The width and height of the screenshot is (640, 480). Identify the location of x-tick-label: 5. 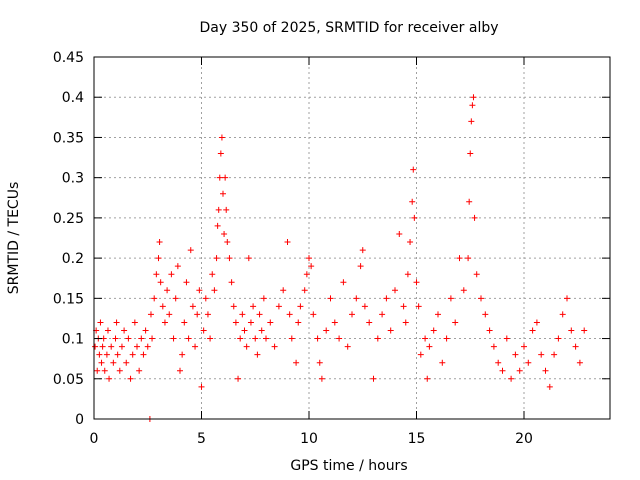
(201, 439).